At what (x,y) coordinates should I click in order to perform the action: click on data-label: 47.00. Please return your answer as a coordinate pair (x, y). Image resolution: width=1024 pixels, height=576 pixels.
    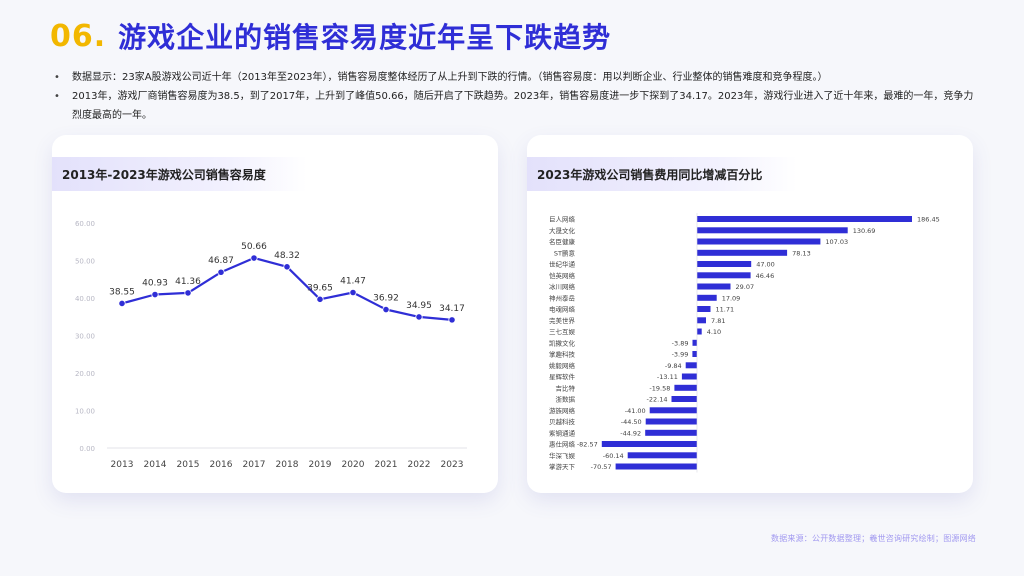
    Looking at the image, I should click on (765, 265).